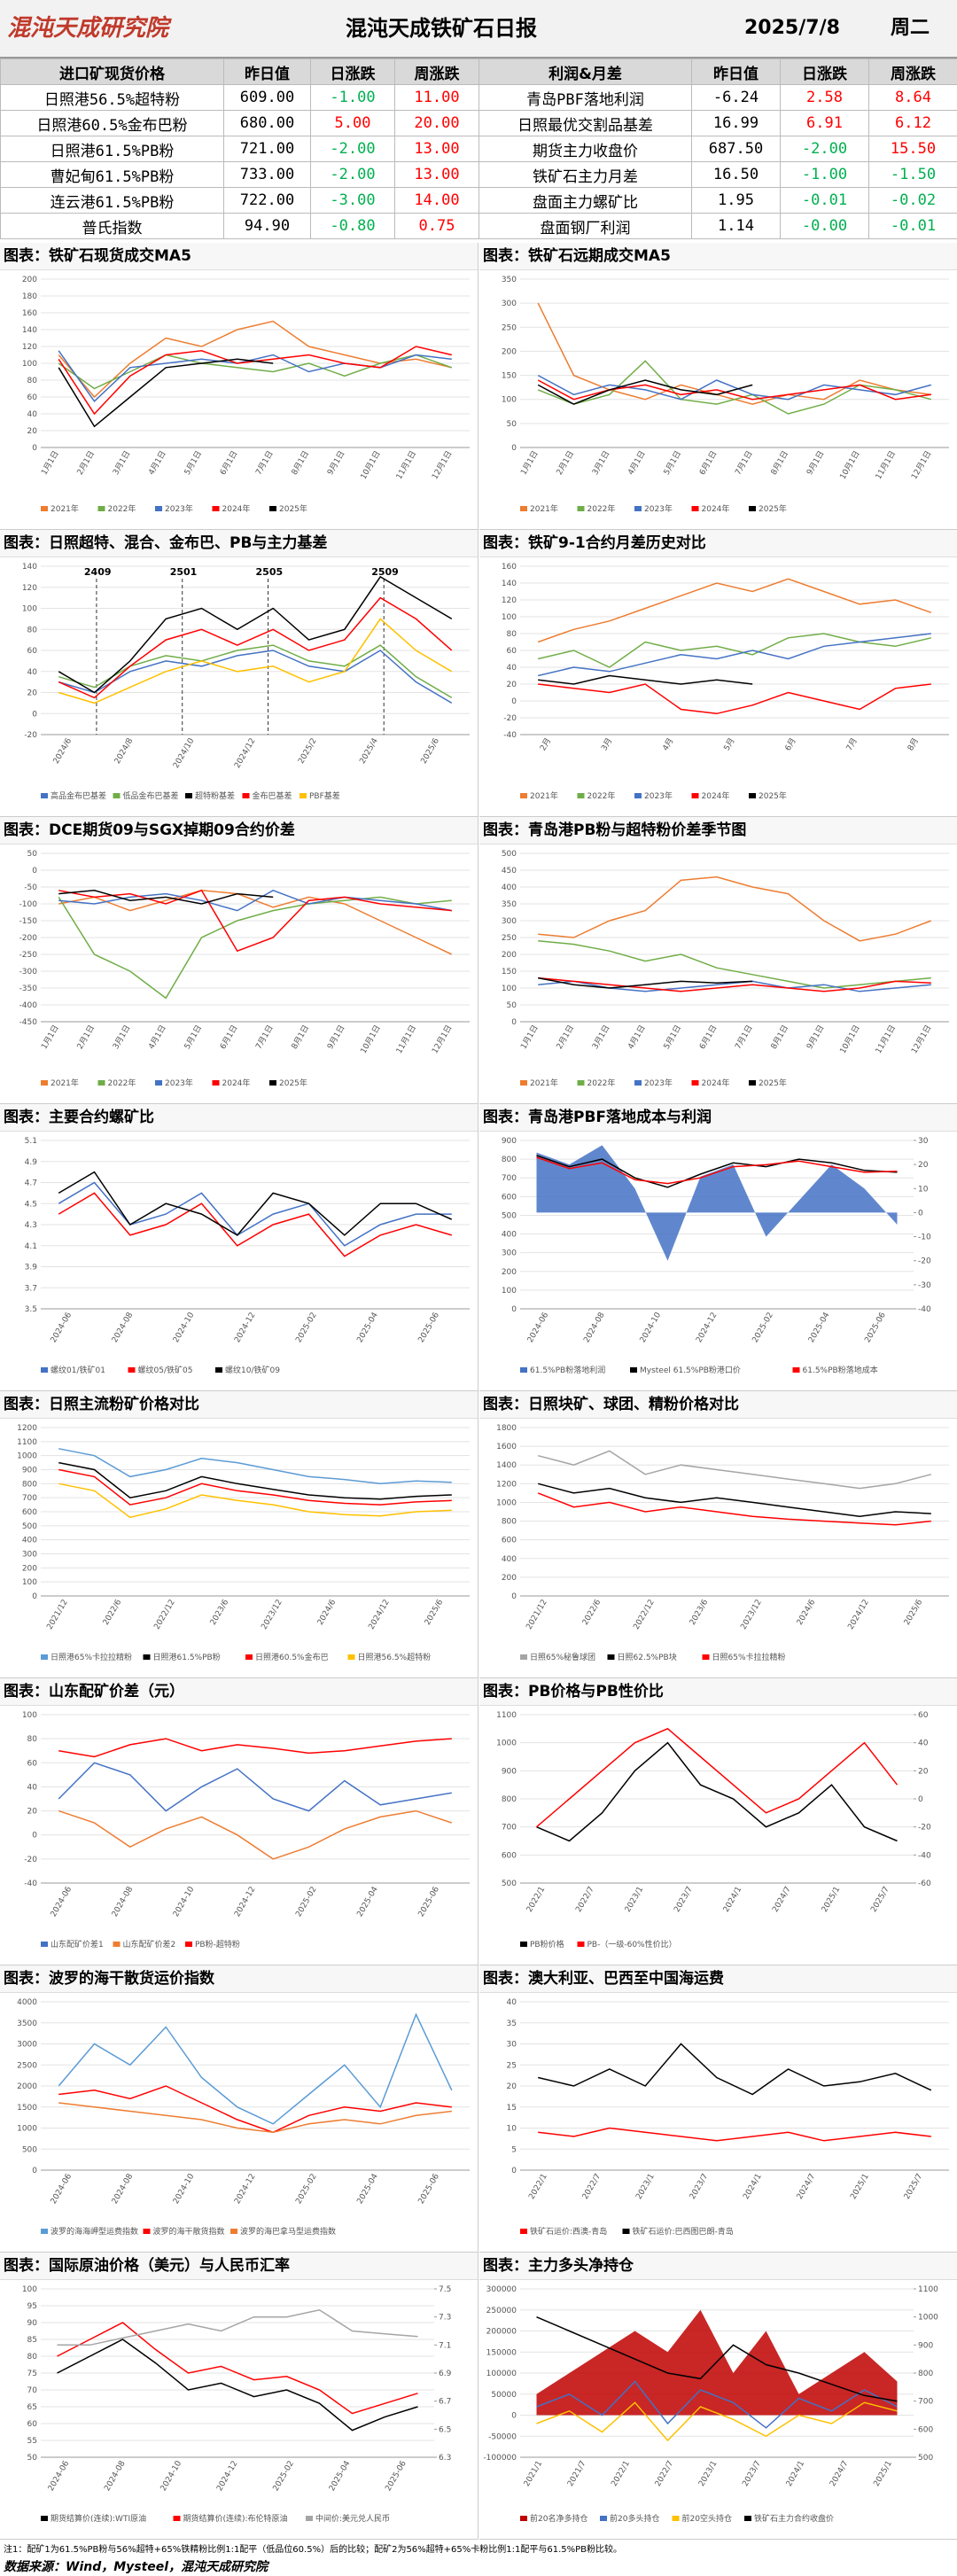 The height and width of the screenshot is (2576, 957). What do you see at coordinates (27, 2130) in the screenshot?
I see `y-tick-label: 1000` at bounding box center [27, 2130].